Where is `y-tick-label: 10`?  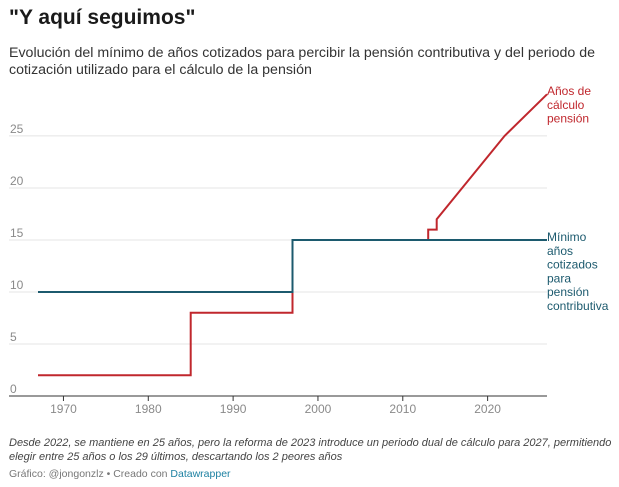 y-tick-label: 10 is located at coordinates (17, 285).